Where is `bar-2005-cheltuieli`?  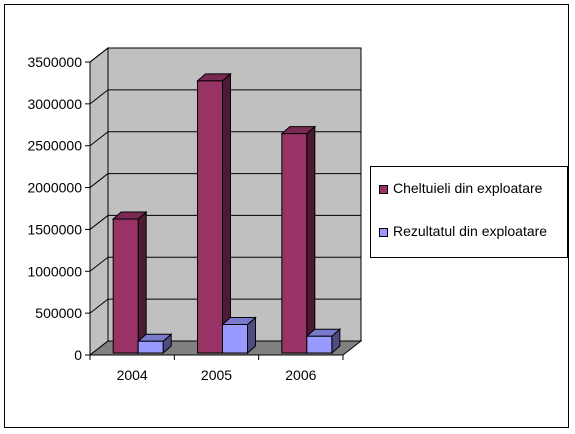 bar-2005-cheltuieli is located at coordinates (214, 213).